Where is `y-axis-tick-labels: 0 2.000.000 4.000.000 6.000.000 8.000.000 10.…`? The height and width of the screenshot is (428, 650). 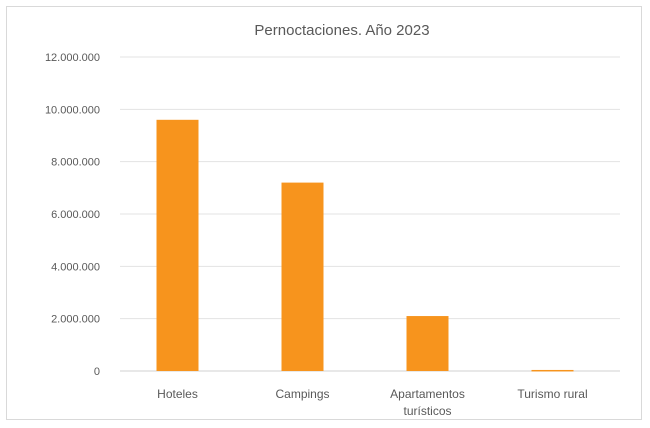 y-axis-tick-labels: 0 2.000.000 4.000.000 6.000.000 8.000.000 10.… is located at coordinates (72, 215).